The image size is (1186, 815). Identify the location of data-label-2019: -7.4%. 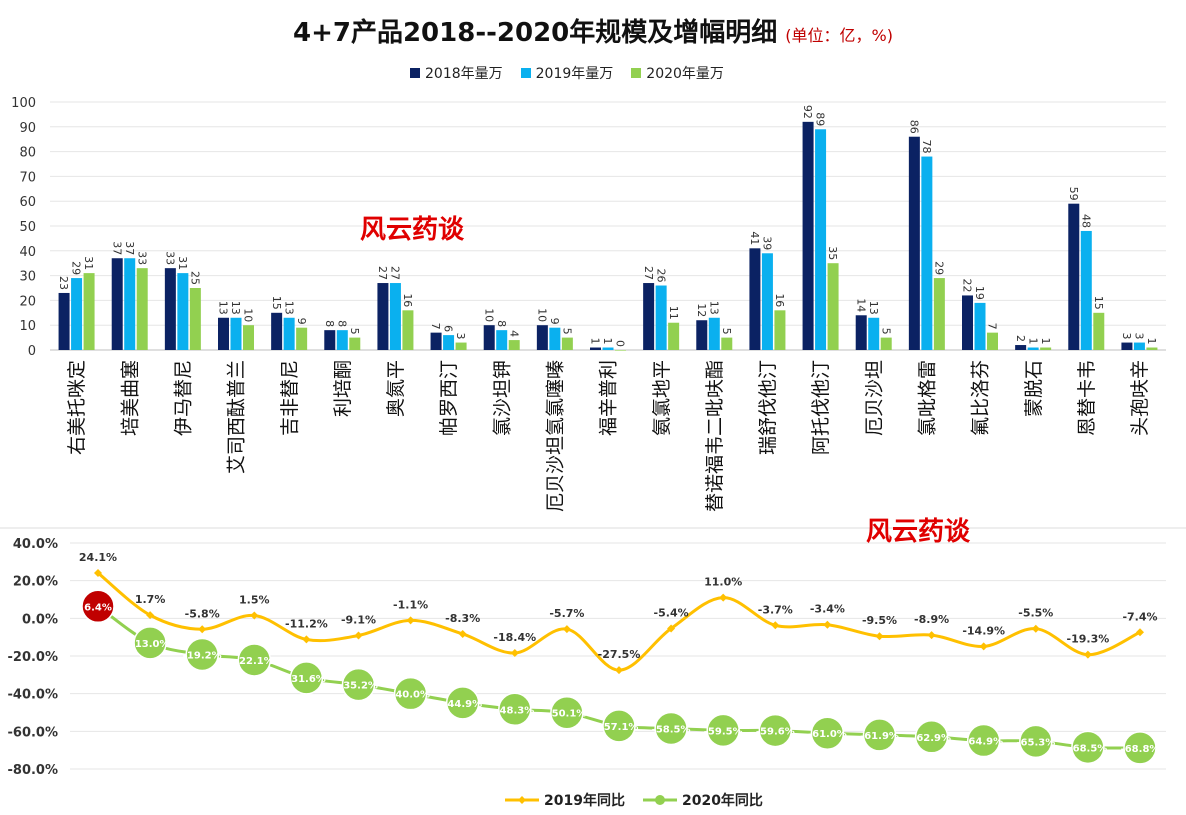
(1139, 616).